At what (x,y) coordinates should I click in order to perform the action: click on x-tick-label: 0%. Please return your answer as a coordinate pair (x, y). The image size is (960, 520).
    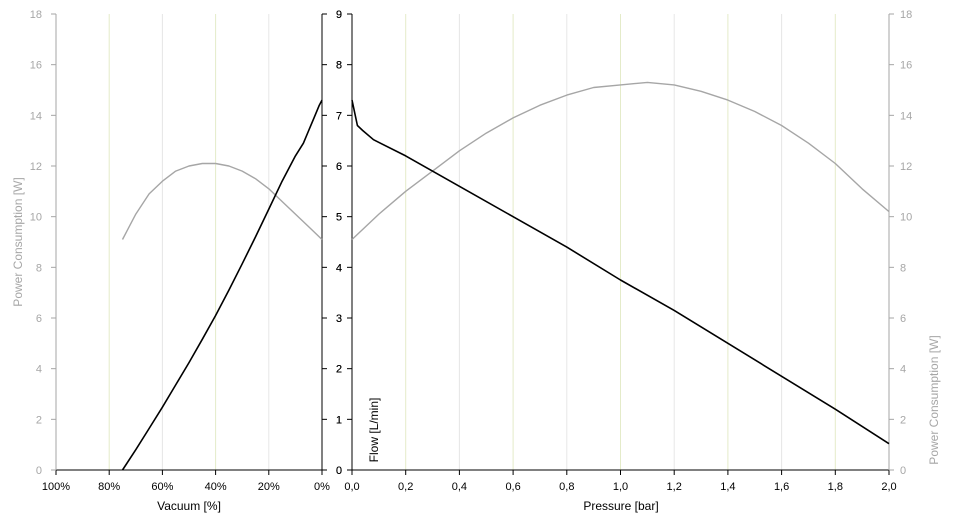
    Looking at the image, I should click on (322, 487).